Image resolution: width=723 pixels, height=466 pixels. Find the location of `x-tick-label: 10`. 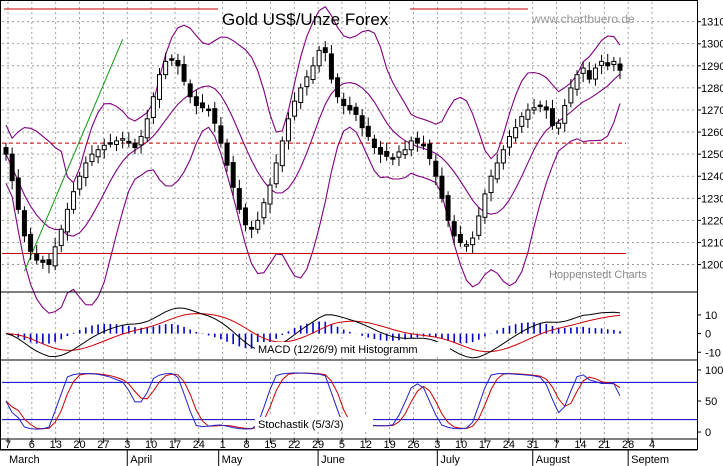

x-tick-label: 10 is located at coordinates (151, 445).